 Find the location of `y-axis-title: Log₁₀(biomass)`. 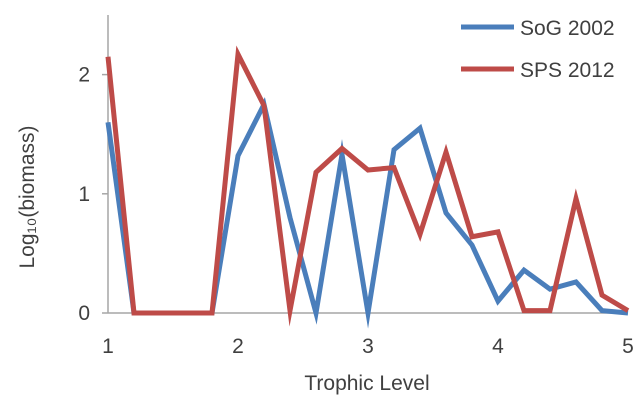

y-axis-title: Log₁₀(biomass) is located at coordinates (27, 196).